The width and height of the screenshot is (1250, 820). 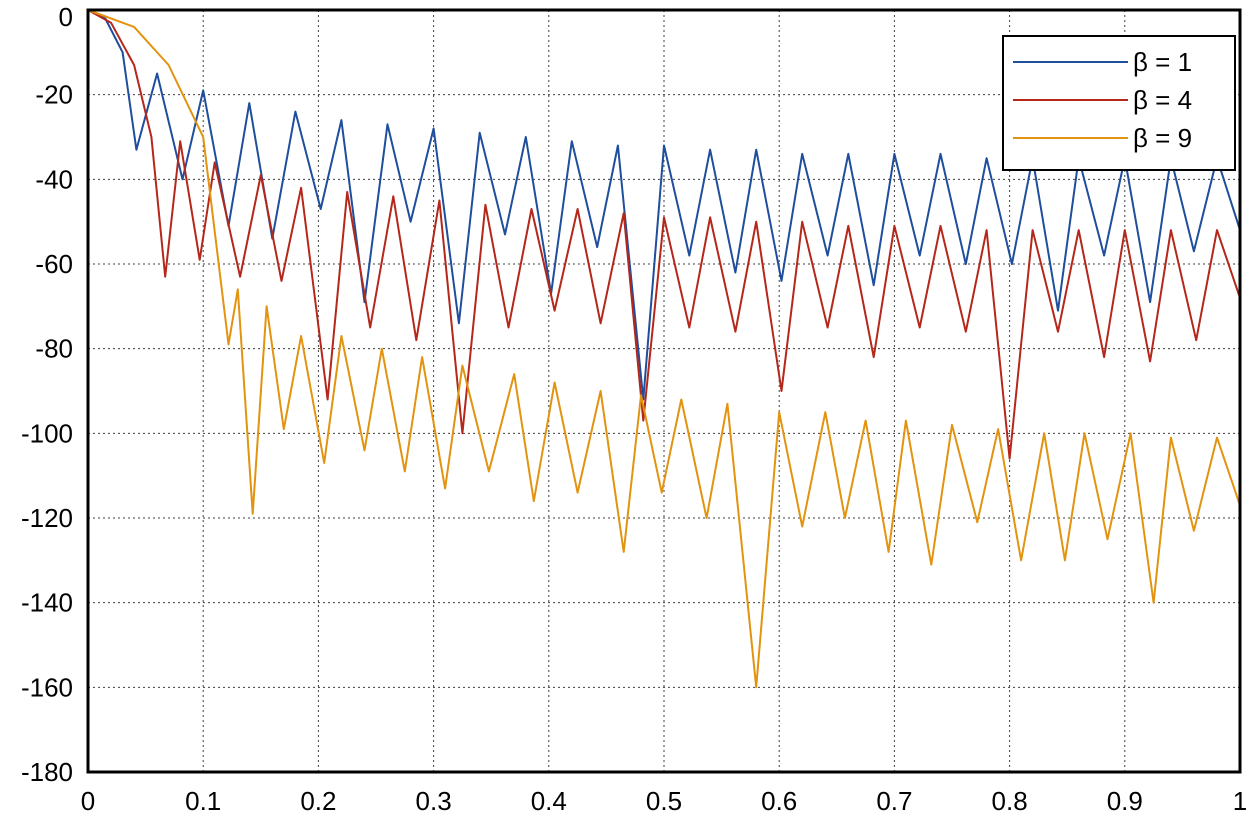 What do you see at coordinates (434, 801) in the screenshot?
I see `x-tick-label: 0.3` at bounding box center [434, 801].